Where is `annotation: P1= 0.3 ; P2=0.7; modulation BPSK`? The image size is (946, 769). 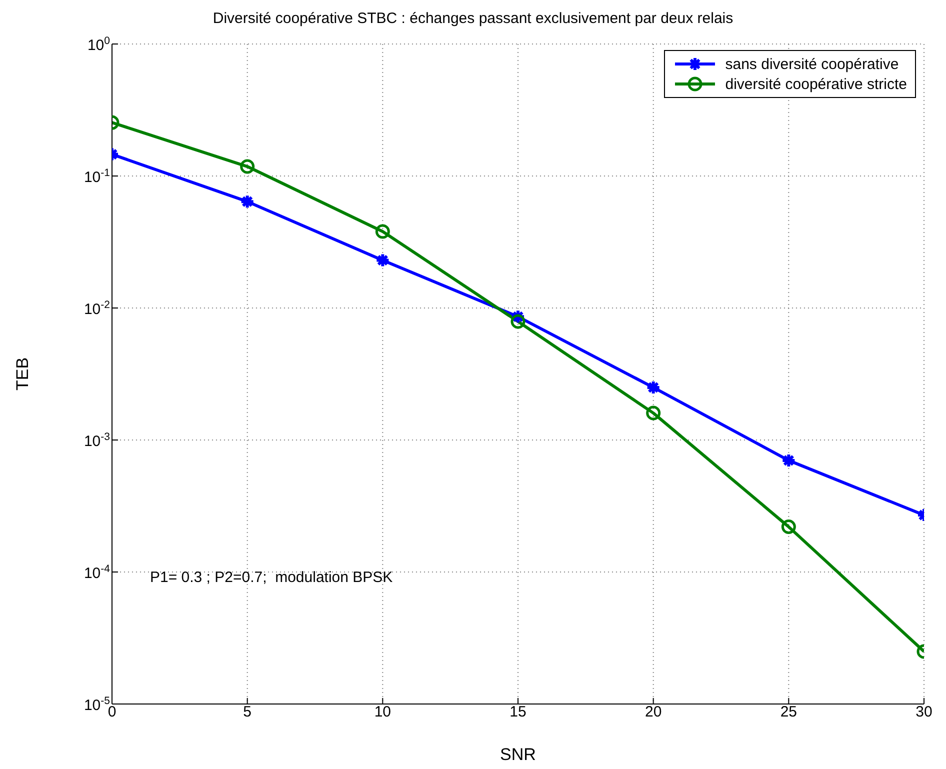 annotation: P1= 0.3 ; P2=0.7; modulation BPSK is located at coordinates (271, 577).